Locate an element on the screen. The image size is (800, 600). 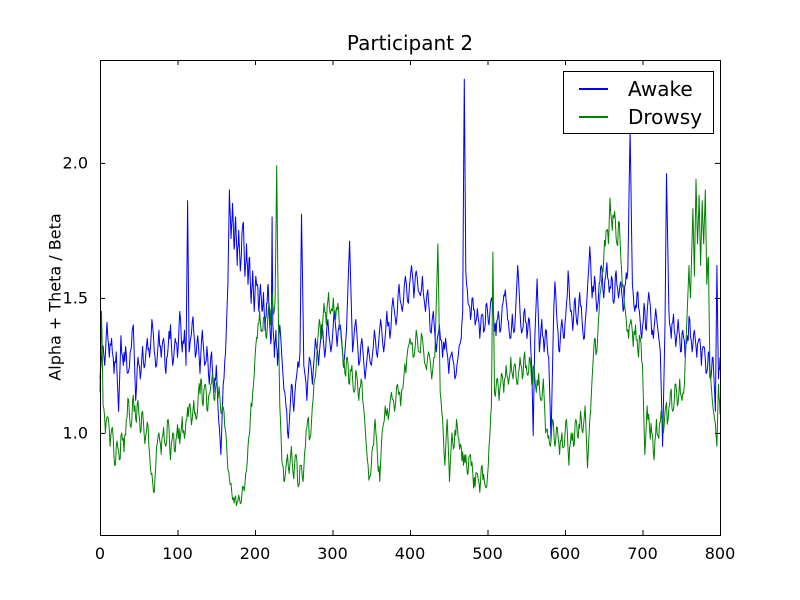
svg-text: 800 is located at coordinates (720, 553).